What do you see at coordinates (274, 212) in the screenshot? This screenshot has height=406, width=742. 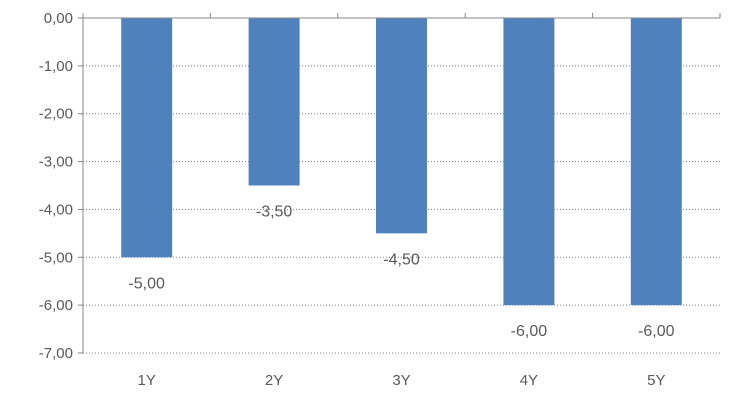 I see `data-label: -3,50` at bounding box center [274, 212].